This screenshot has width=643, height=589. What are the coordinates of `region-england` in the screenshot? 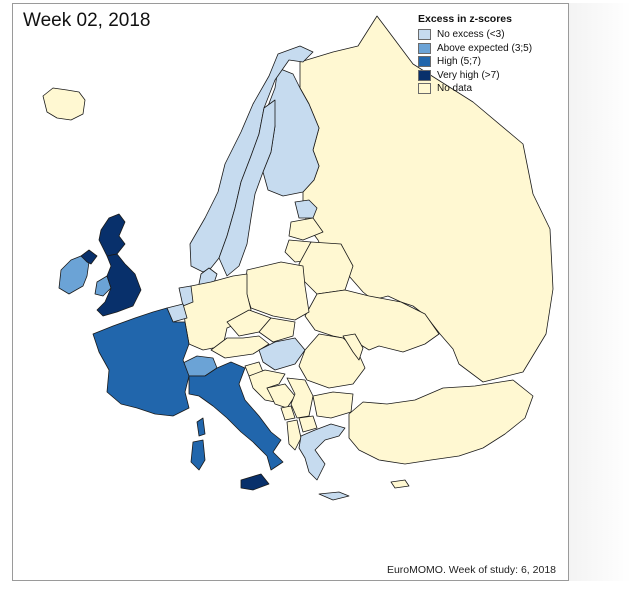 It's located at (119, 285).